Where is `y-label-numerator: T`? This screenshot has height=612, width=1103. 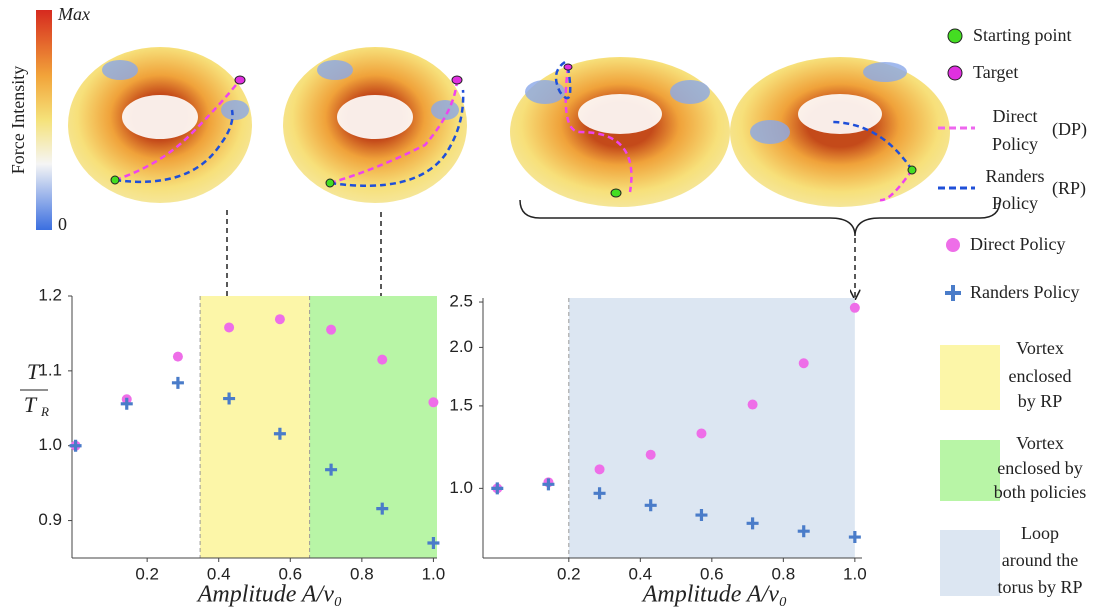 y-label-numerator: T is located at coordinates (34, 371).